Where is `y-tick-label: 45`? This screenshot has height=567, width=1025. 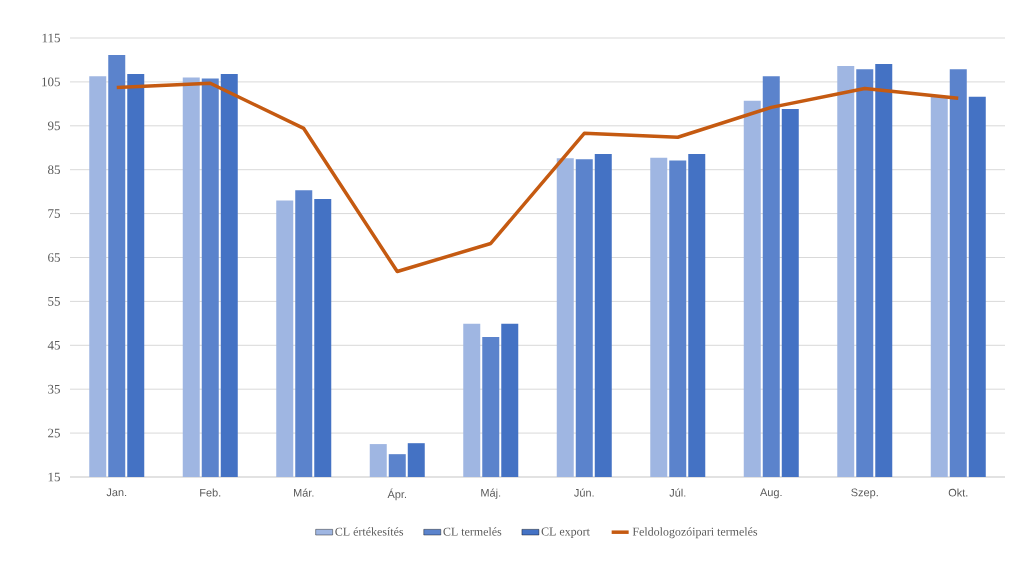
y-tick-label: 45 is located at coordinates (53, 345).